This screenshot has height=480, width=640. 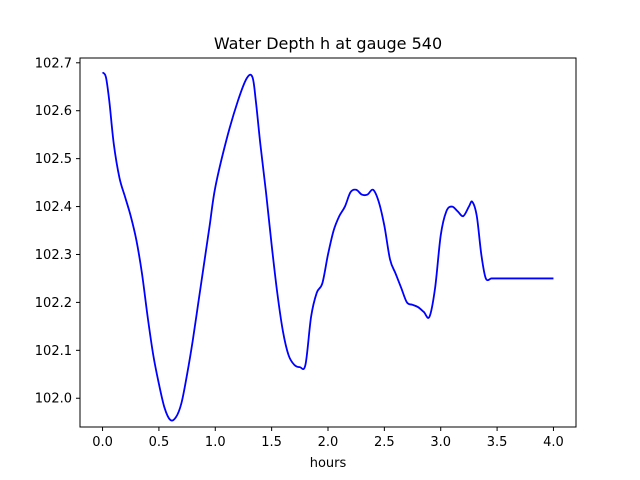 What do you see at coordinates (53, 351) in the screenshot?
I see `y-tick-label: 102.1` at bounding box center [53, 351].